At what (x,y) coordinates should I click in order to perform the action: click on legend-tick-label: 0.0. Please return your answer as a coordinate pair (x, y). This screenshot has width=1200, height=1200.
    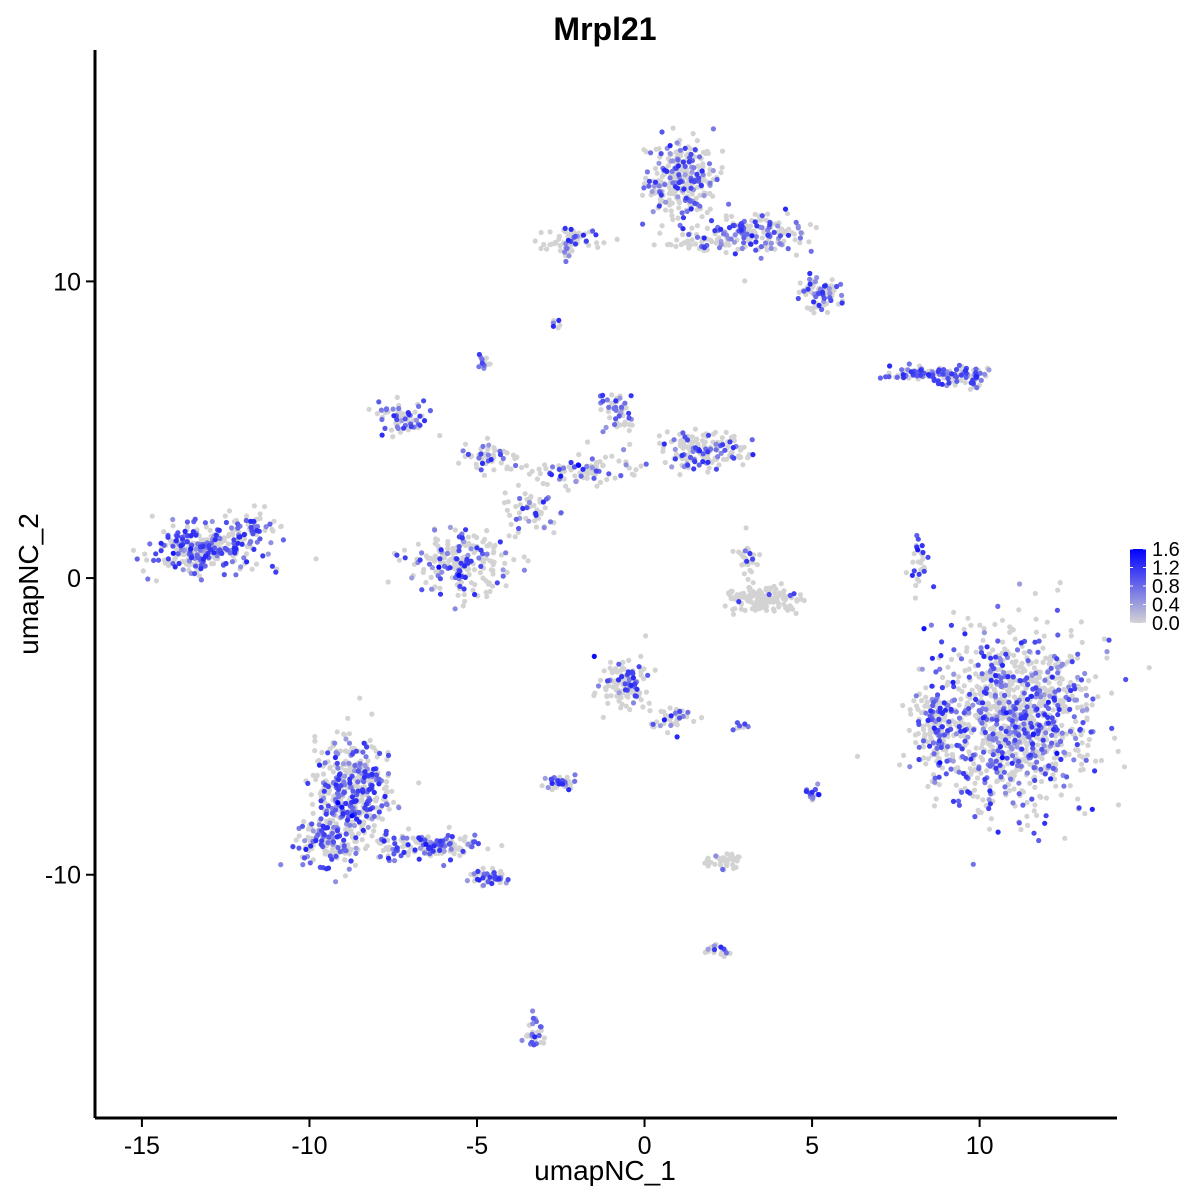
    Looking at the image, I should click on (1166, 624).